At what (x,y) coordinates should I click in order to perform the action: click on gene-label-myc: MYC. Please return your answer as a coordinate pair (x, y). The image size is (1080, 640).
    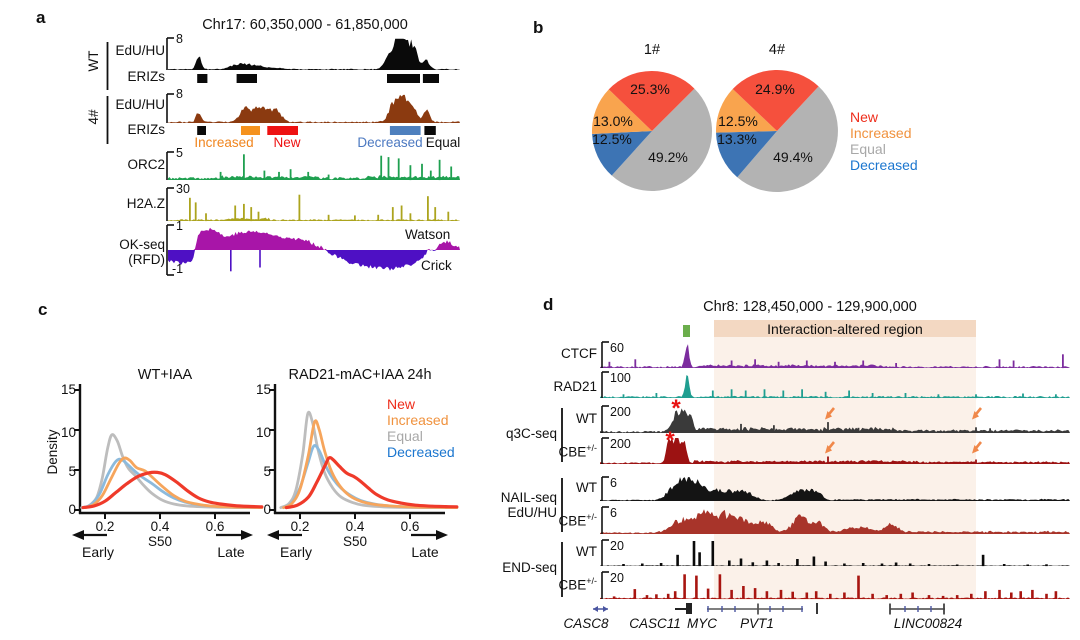
    Looking at the image, I should click on (702, 623).